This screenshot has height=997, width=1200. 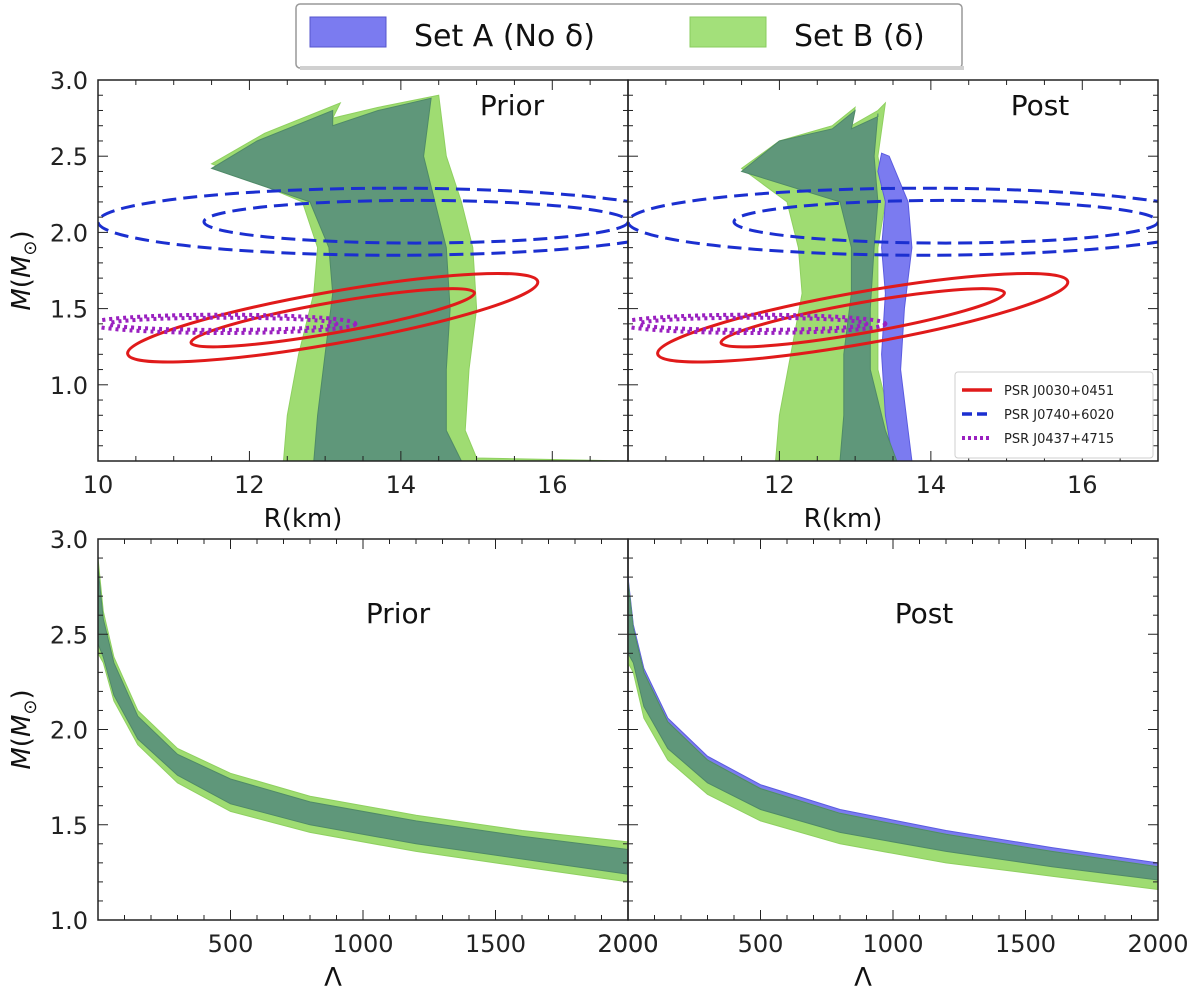 I want to click on pulsar-legend-frame, so click(x=1054, y=415).